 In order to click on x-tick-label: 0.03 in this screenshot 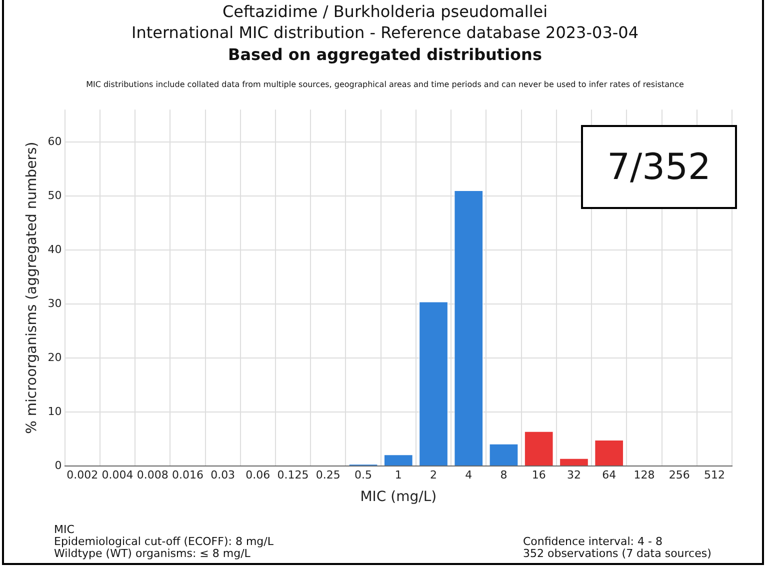, I will do `click(223, 475)`.